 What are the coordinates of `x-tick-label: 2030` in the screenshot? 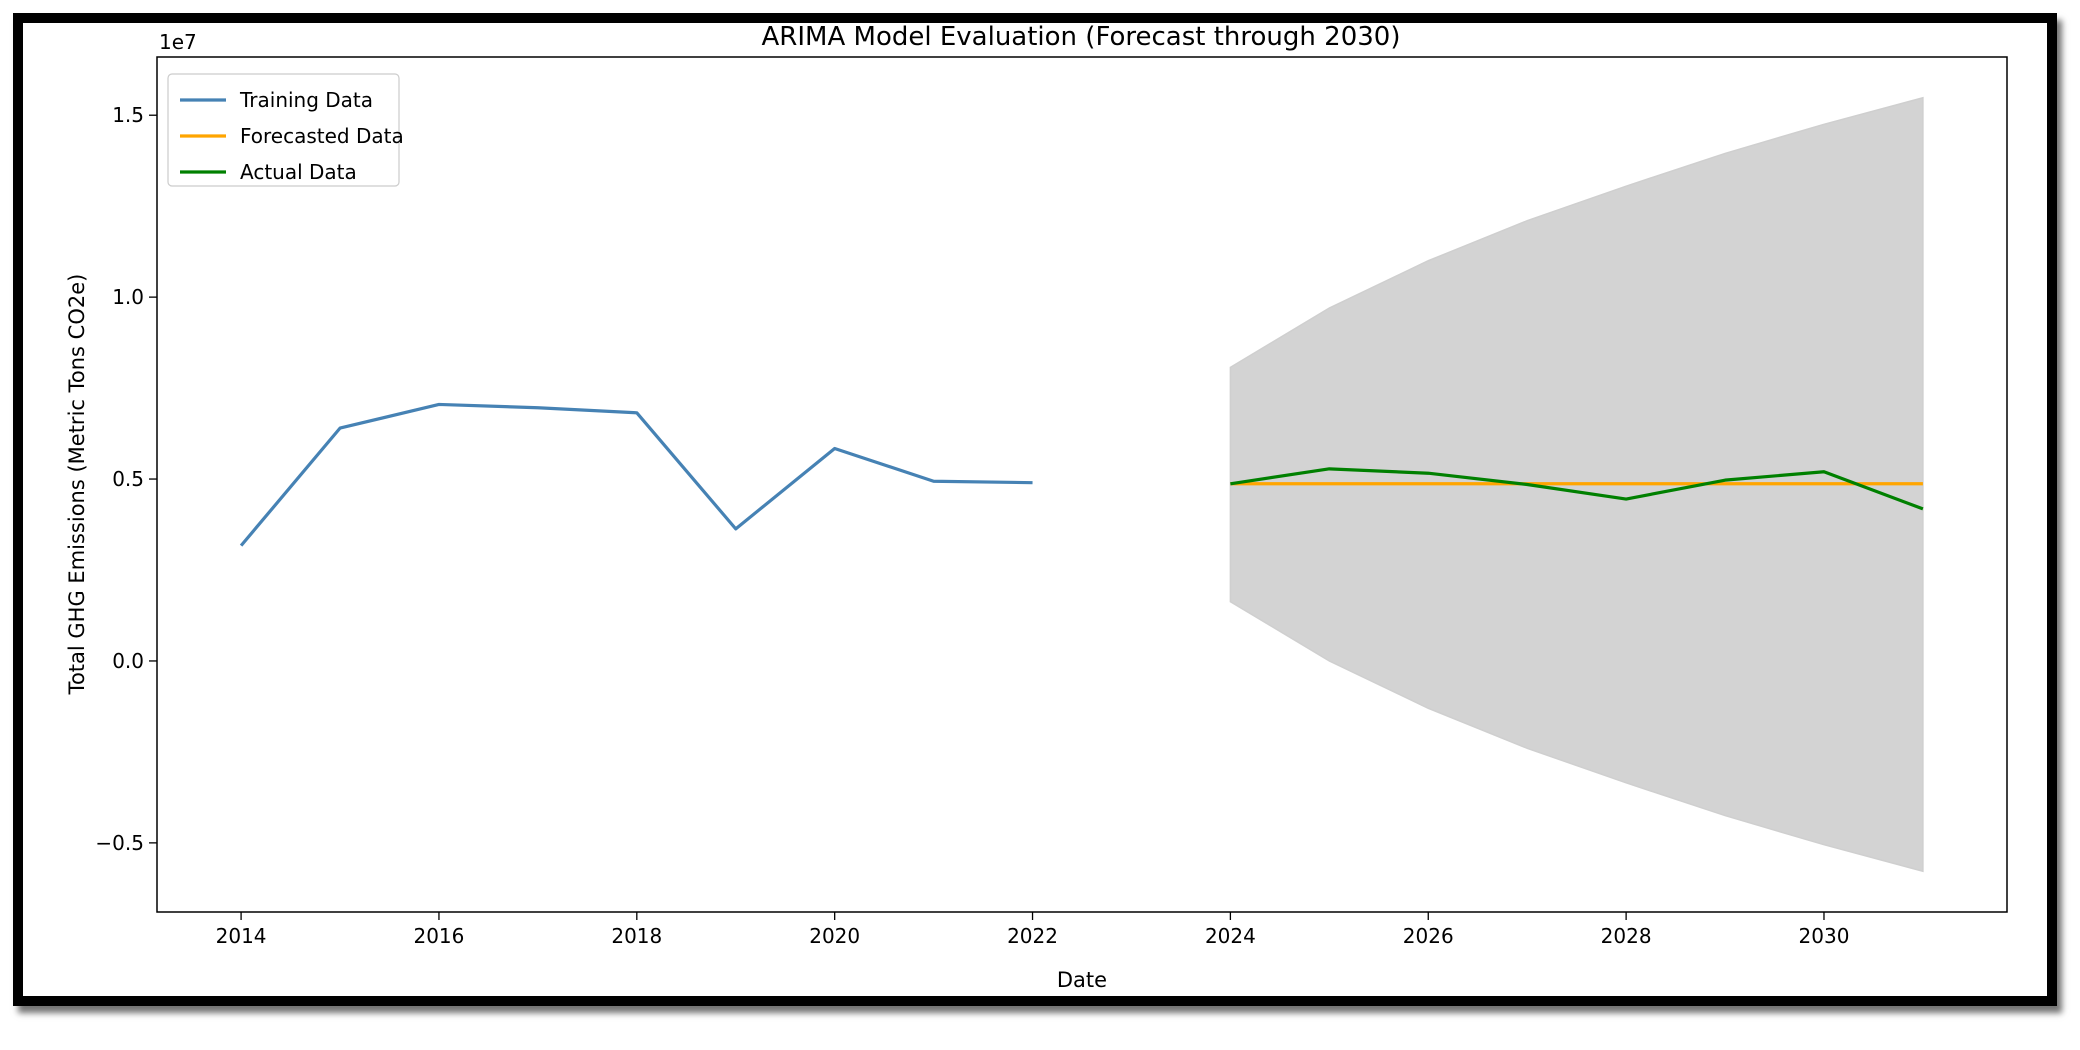 It's located at (1824, 936).